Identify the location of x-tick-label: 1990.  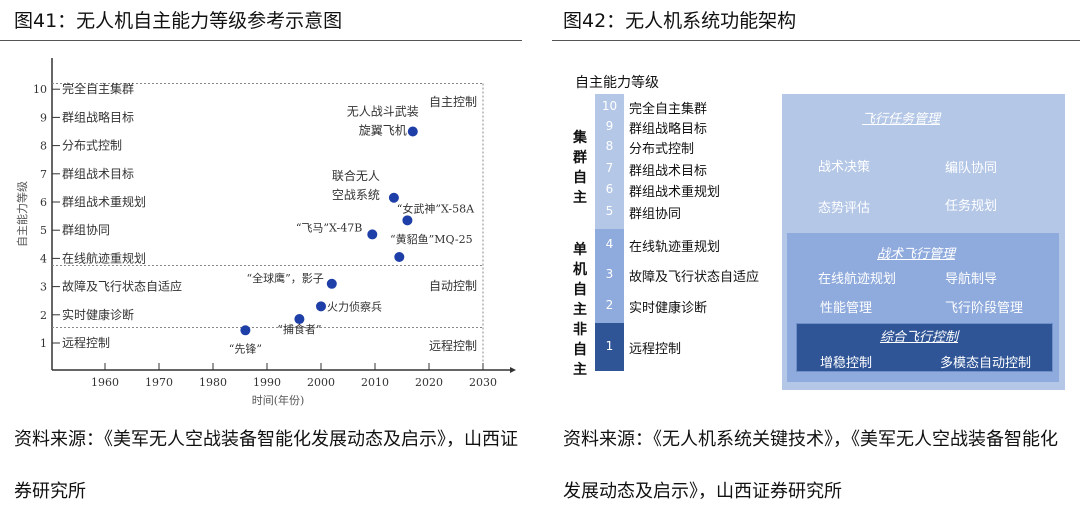
(267, 382).